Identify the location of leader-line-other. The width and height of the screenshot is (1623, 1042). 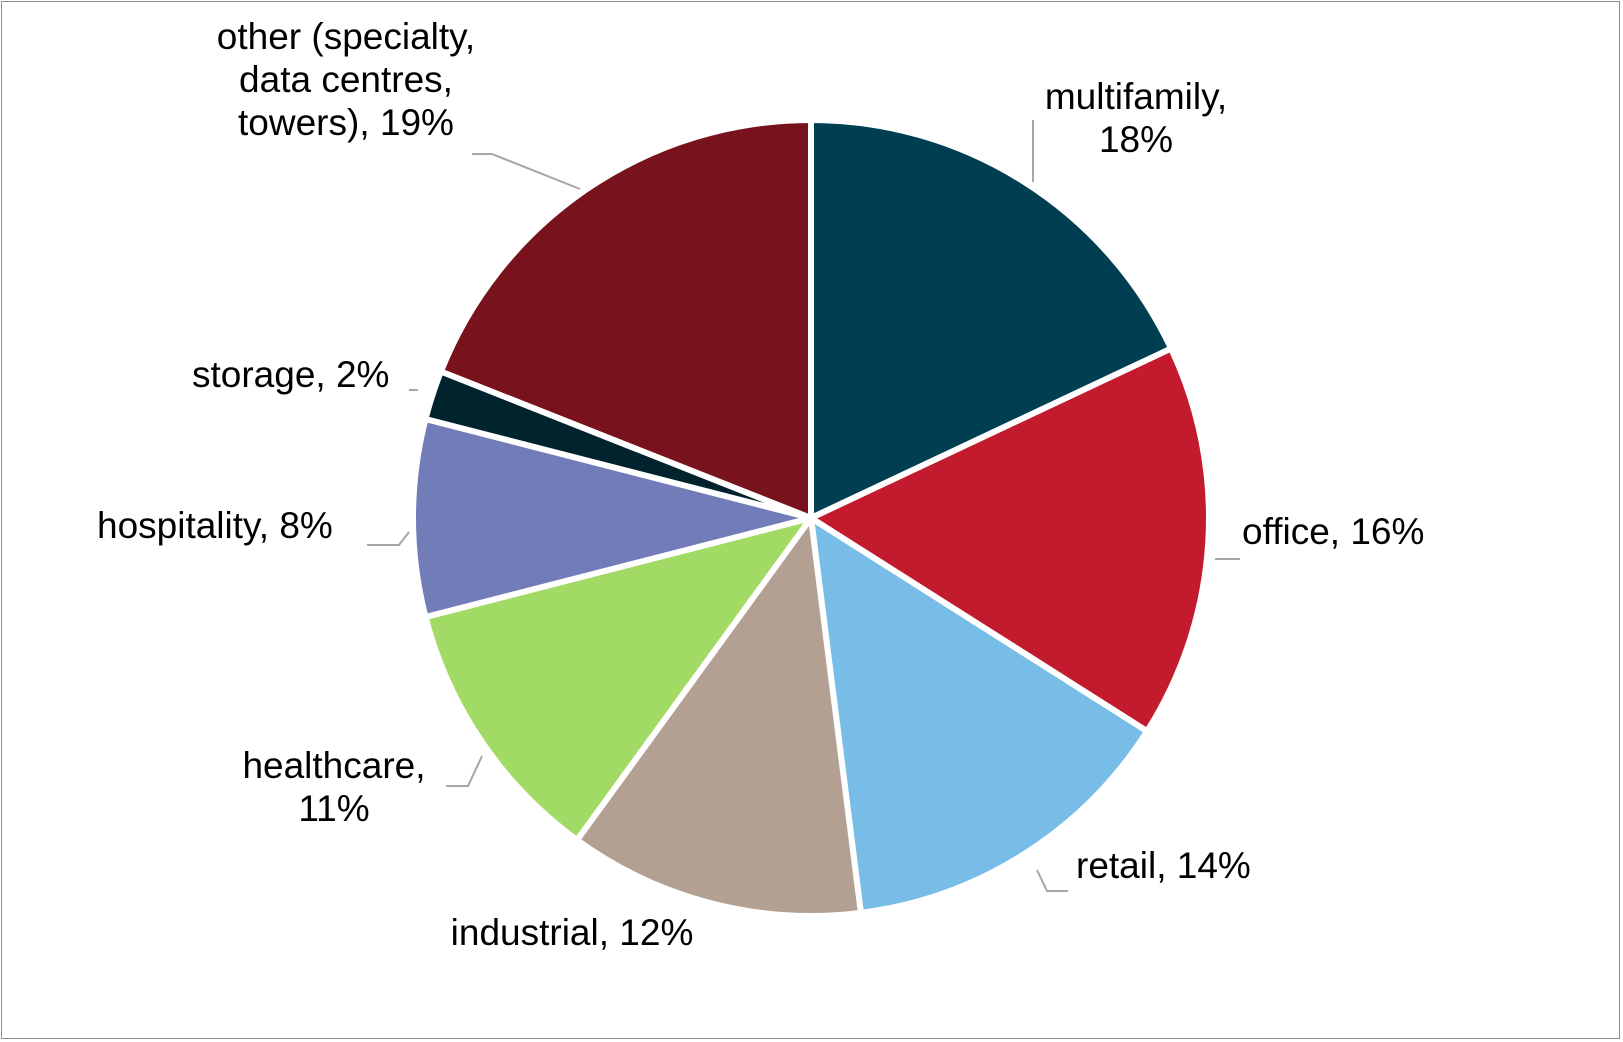
(526, 171).